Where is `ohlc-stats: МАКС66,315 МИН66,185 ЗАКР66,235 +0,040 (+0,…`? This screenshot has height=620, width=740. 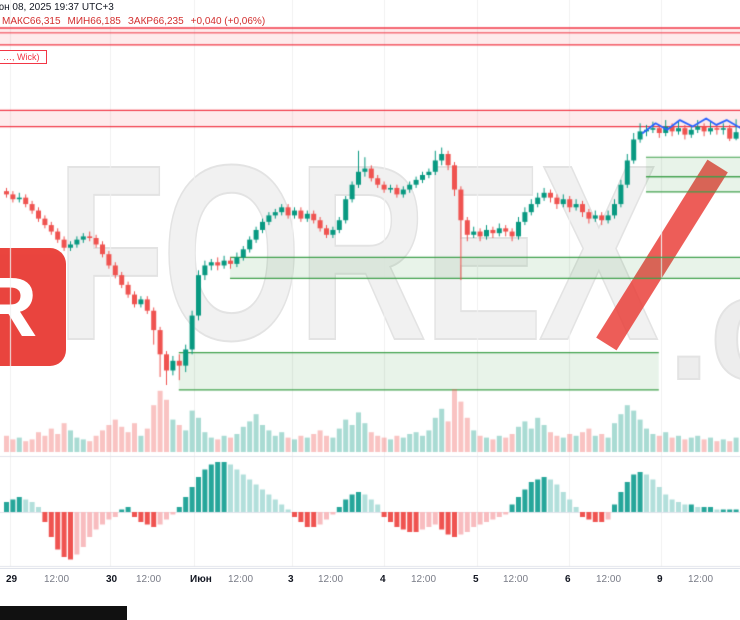
ohlc-stats: МАКС66,315 МИН66,185 ЗАКР66,235 +0,040 (+0,… is located at coordinates (137, 21).